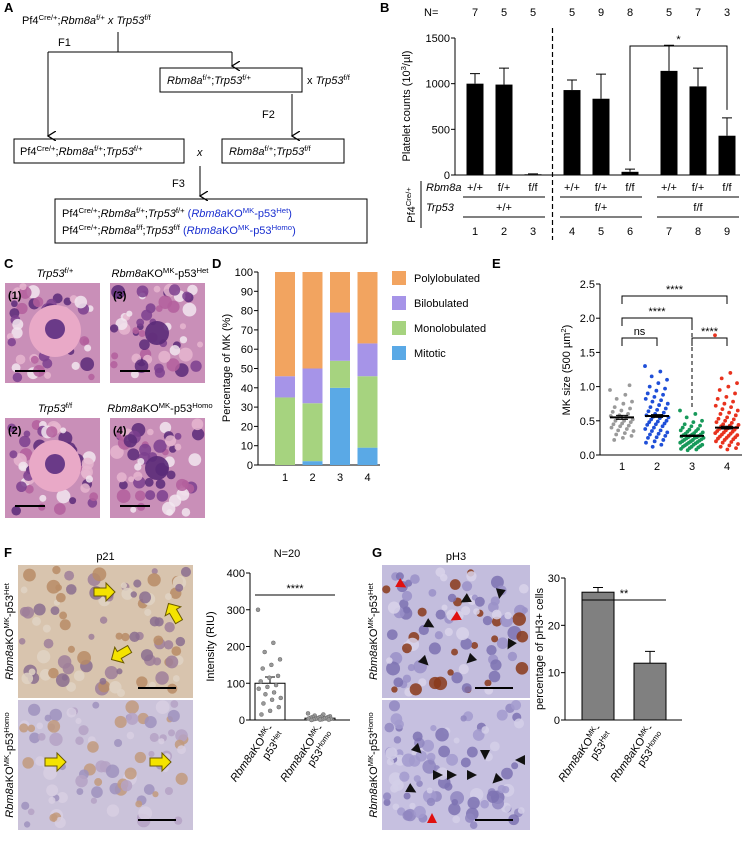 The height and width of the screenshot is (843, 746). Describe the element at coordinates (504, 232) in the screenshot. I see `x-tick-label: 2` at that location.